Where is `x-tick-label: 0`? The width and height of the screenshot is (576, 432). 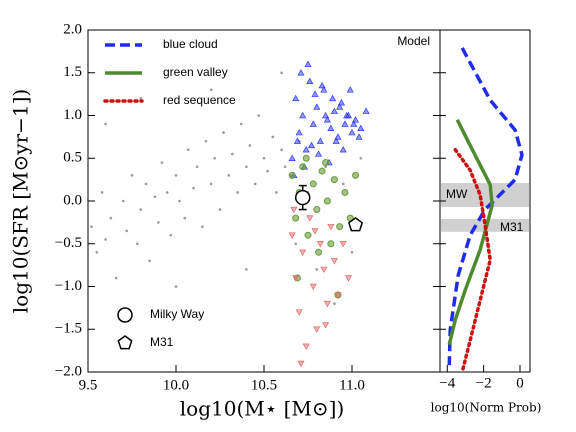 x-tick-label: 0 is located at coordinates (520, 383).